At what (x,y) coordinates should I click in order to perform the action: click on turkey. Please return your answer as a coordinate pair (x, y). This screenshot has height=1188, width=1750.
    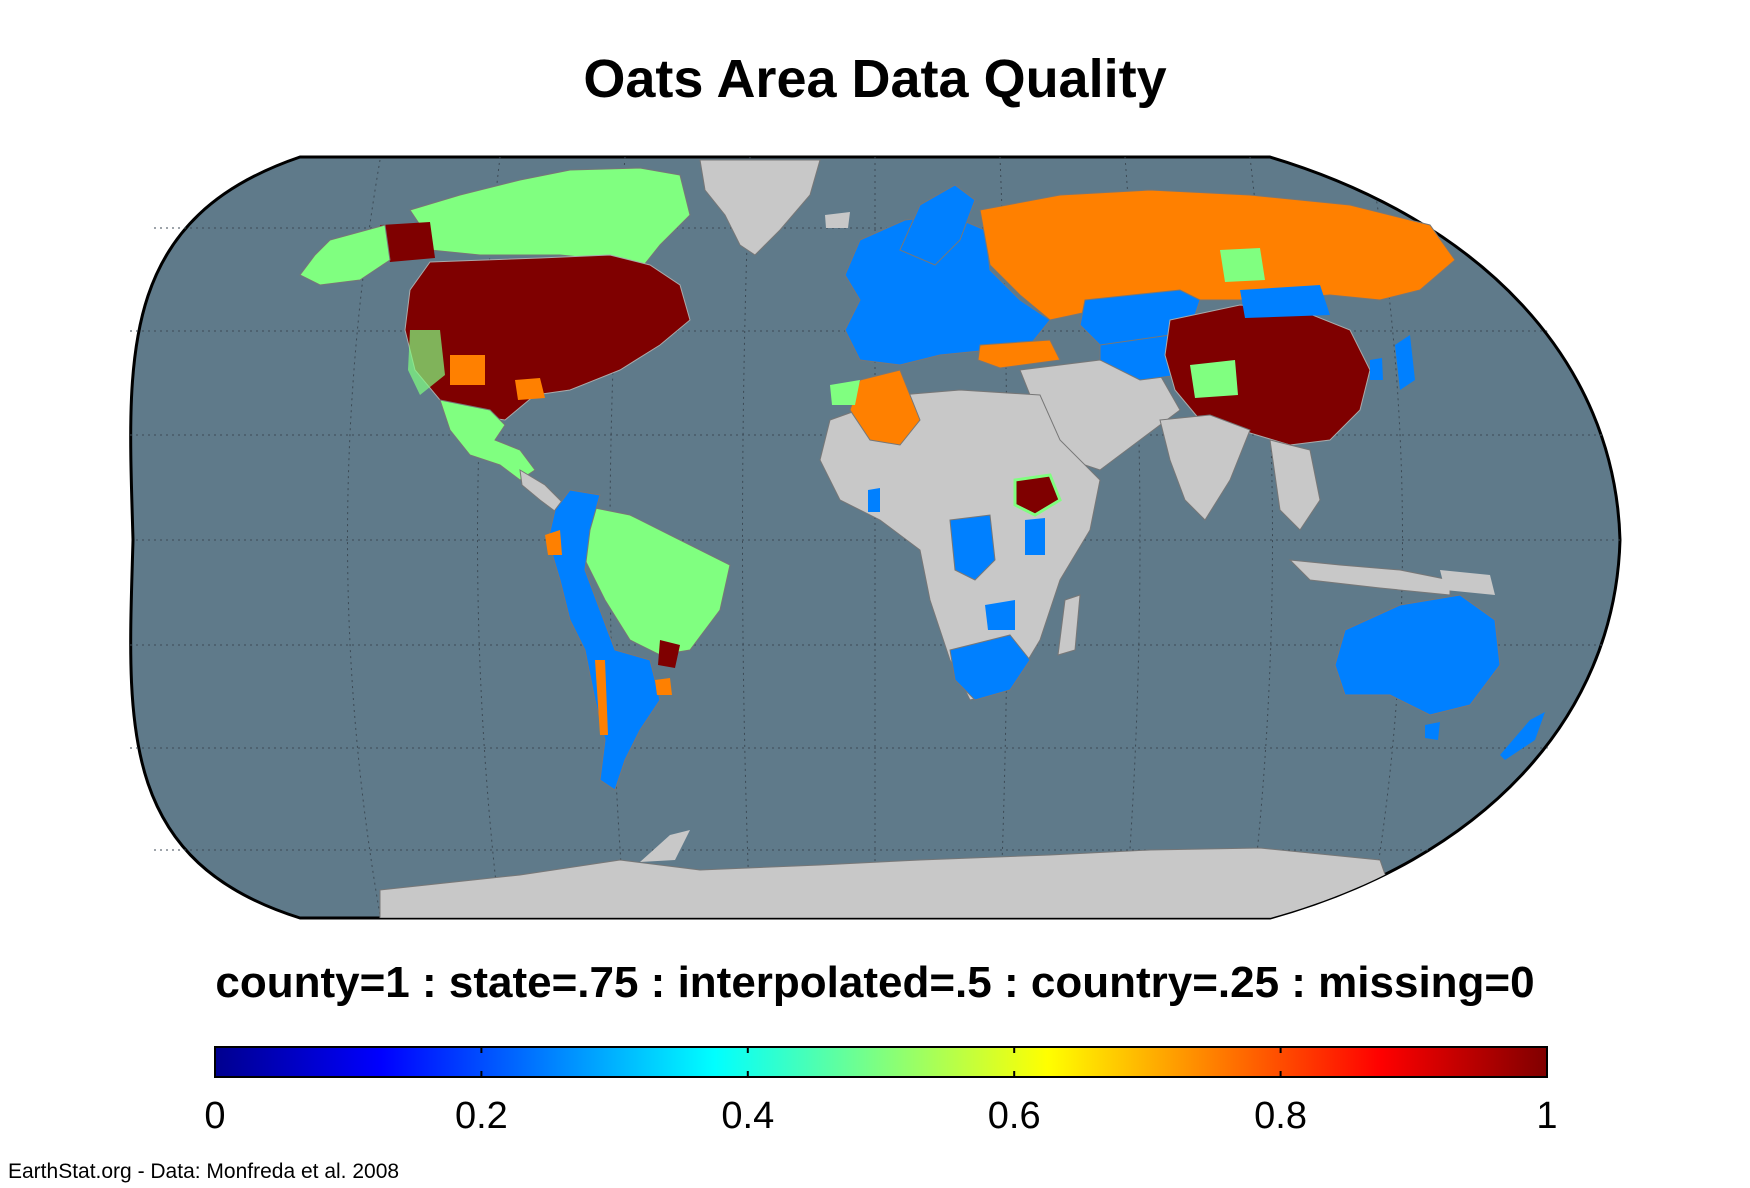
    Looking at the image, I should click on (1019, 354).